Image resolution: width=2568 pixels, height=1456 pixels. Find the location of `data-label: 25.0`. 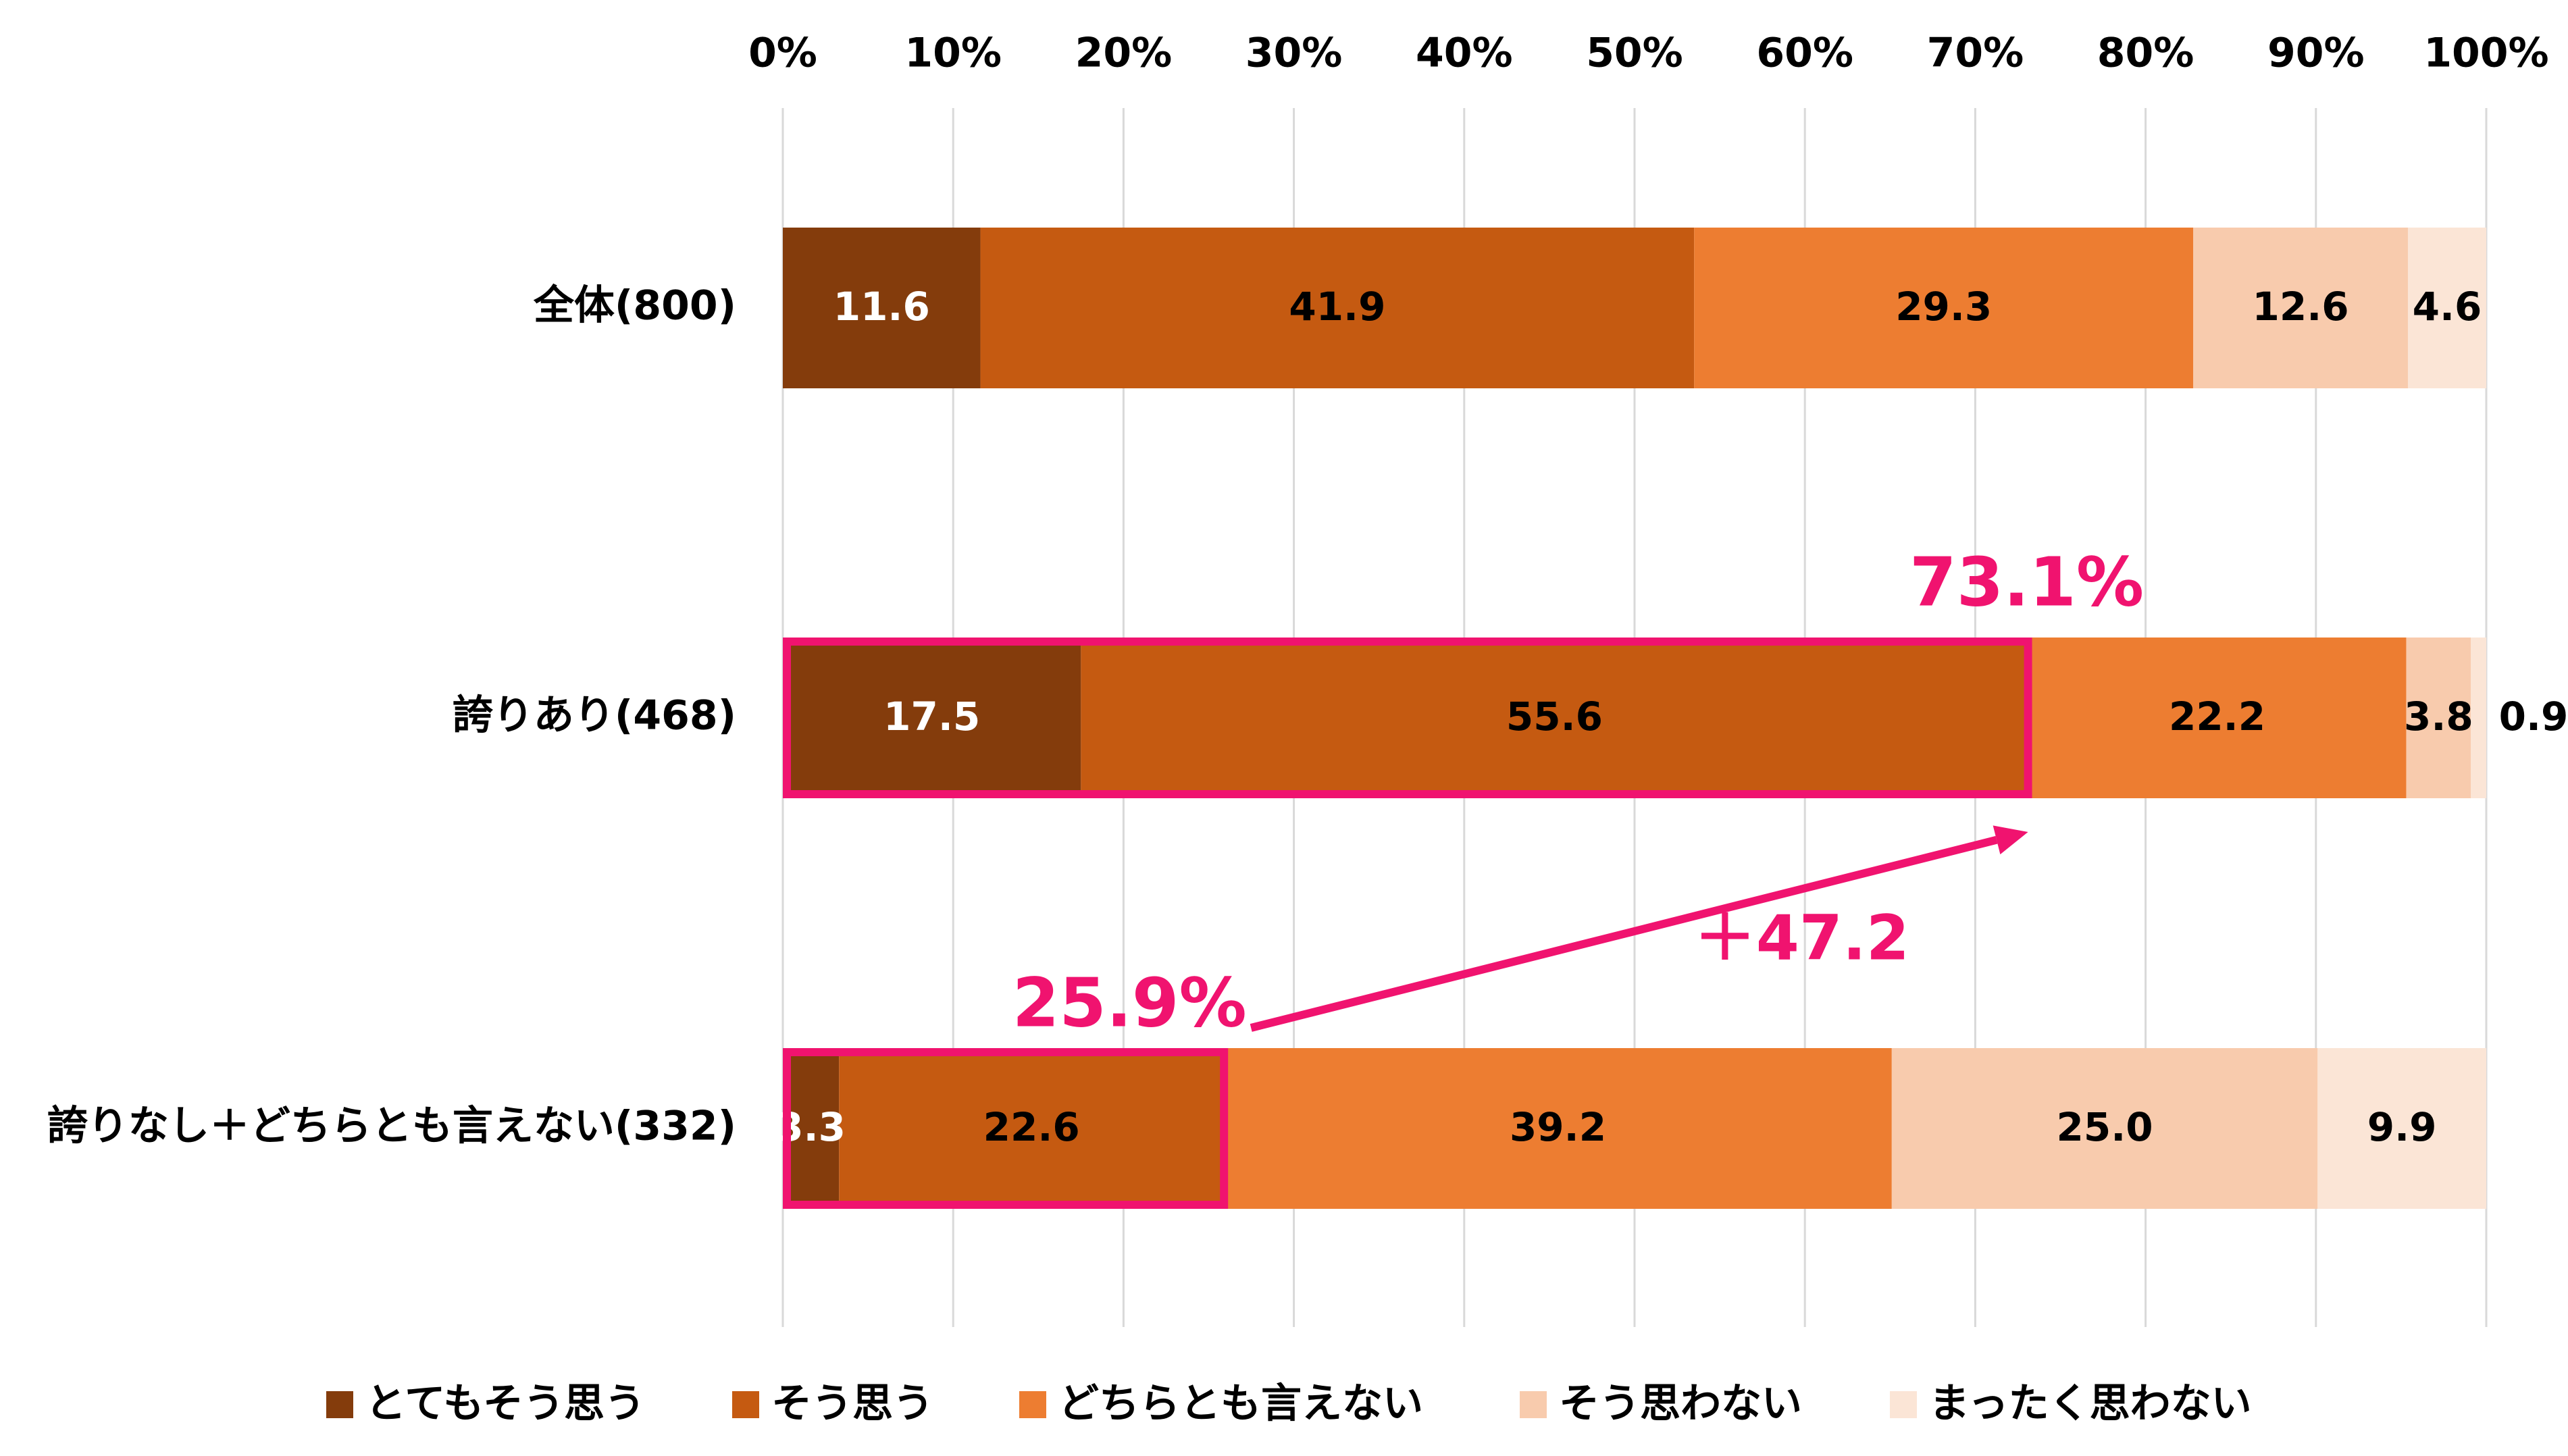

data-label: 25.0 is located at coordinates (2105, 1127).